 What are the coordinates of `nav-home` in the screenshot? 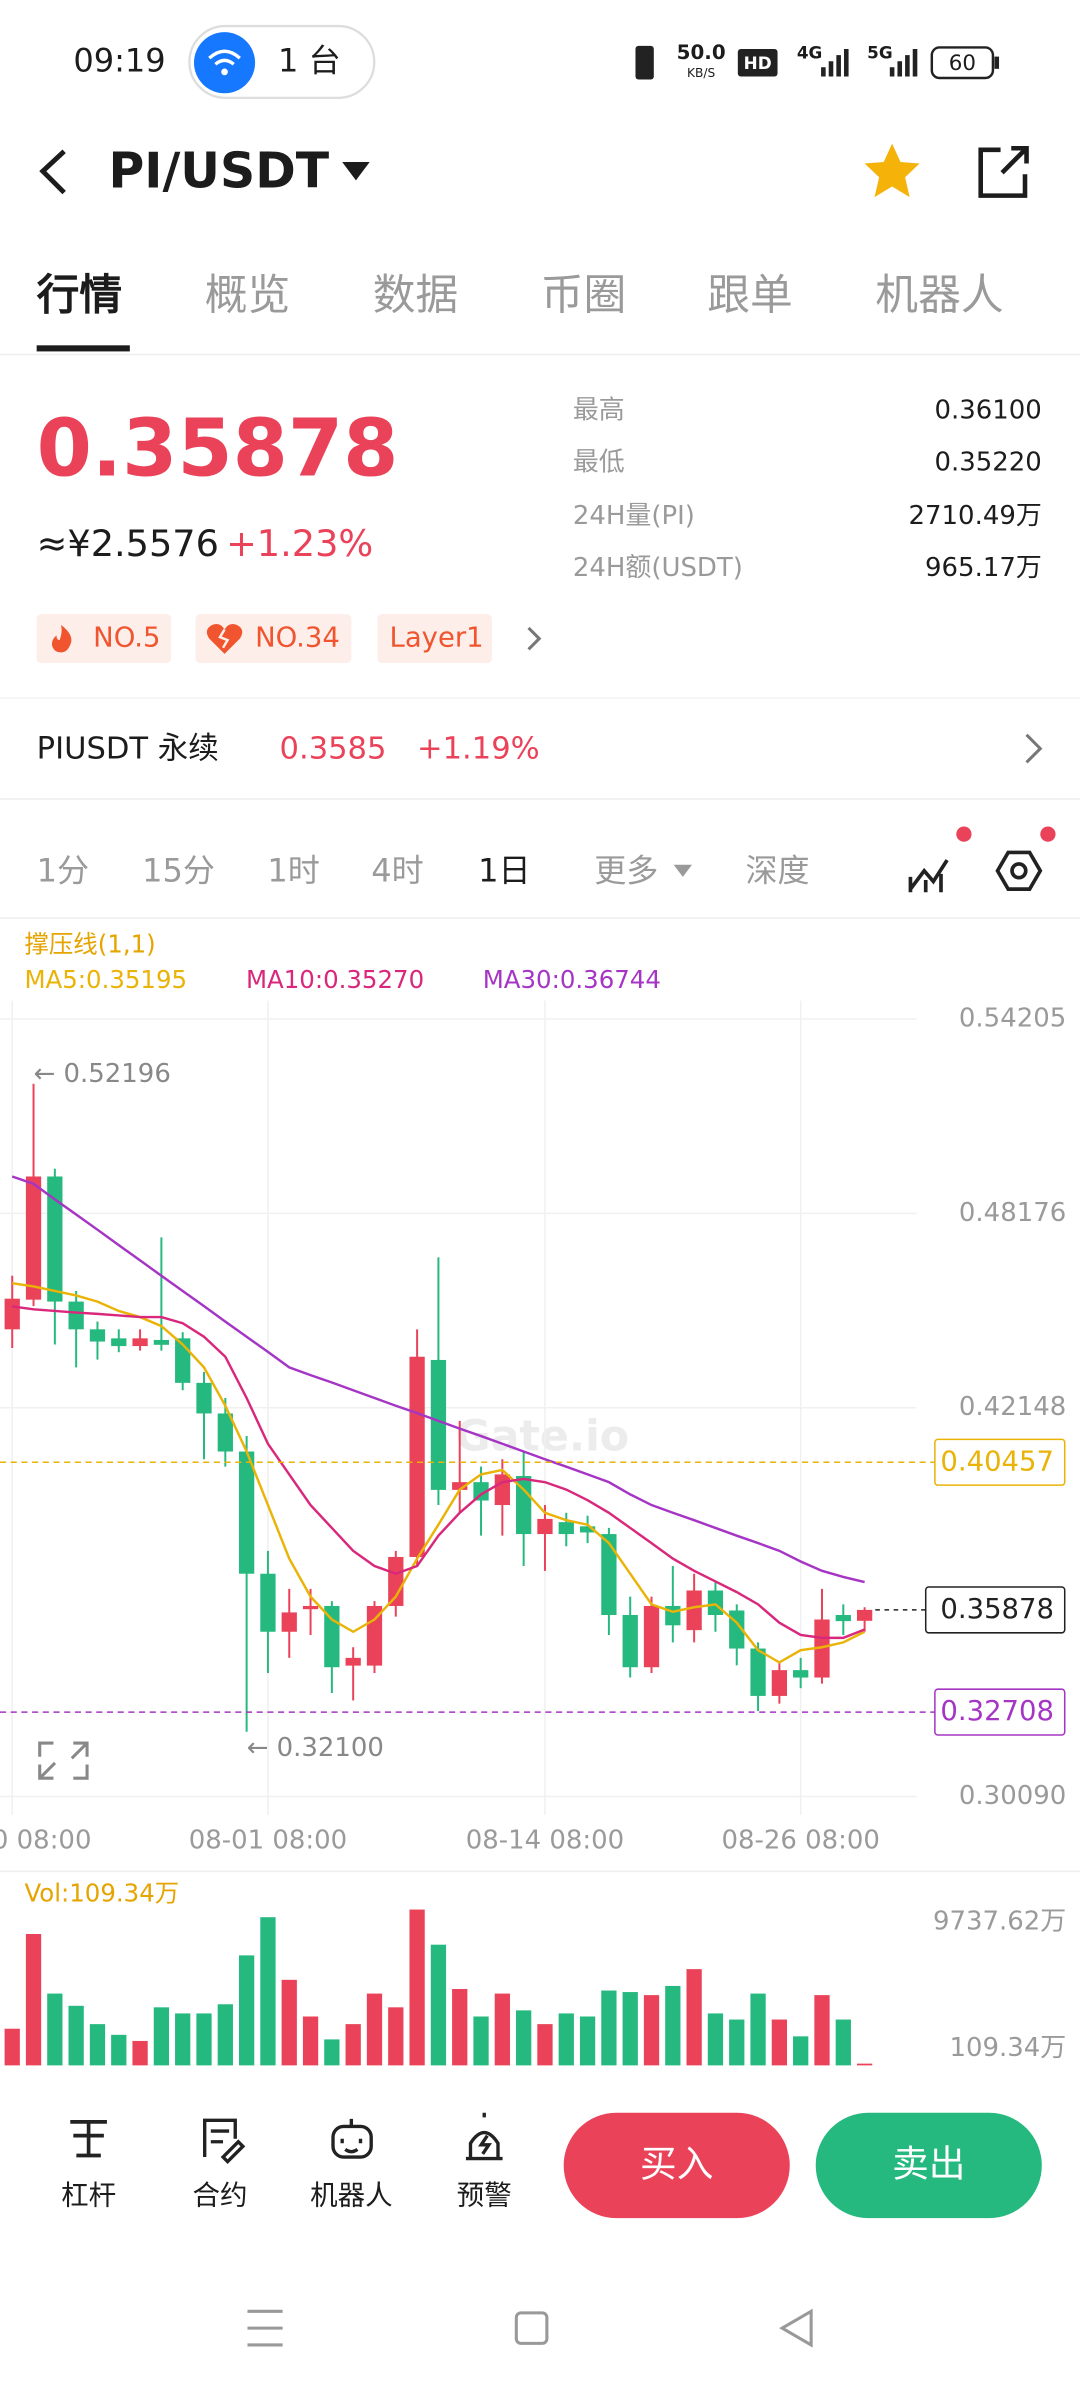 It's located at (531, 2328).